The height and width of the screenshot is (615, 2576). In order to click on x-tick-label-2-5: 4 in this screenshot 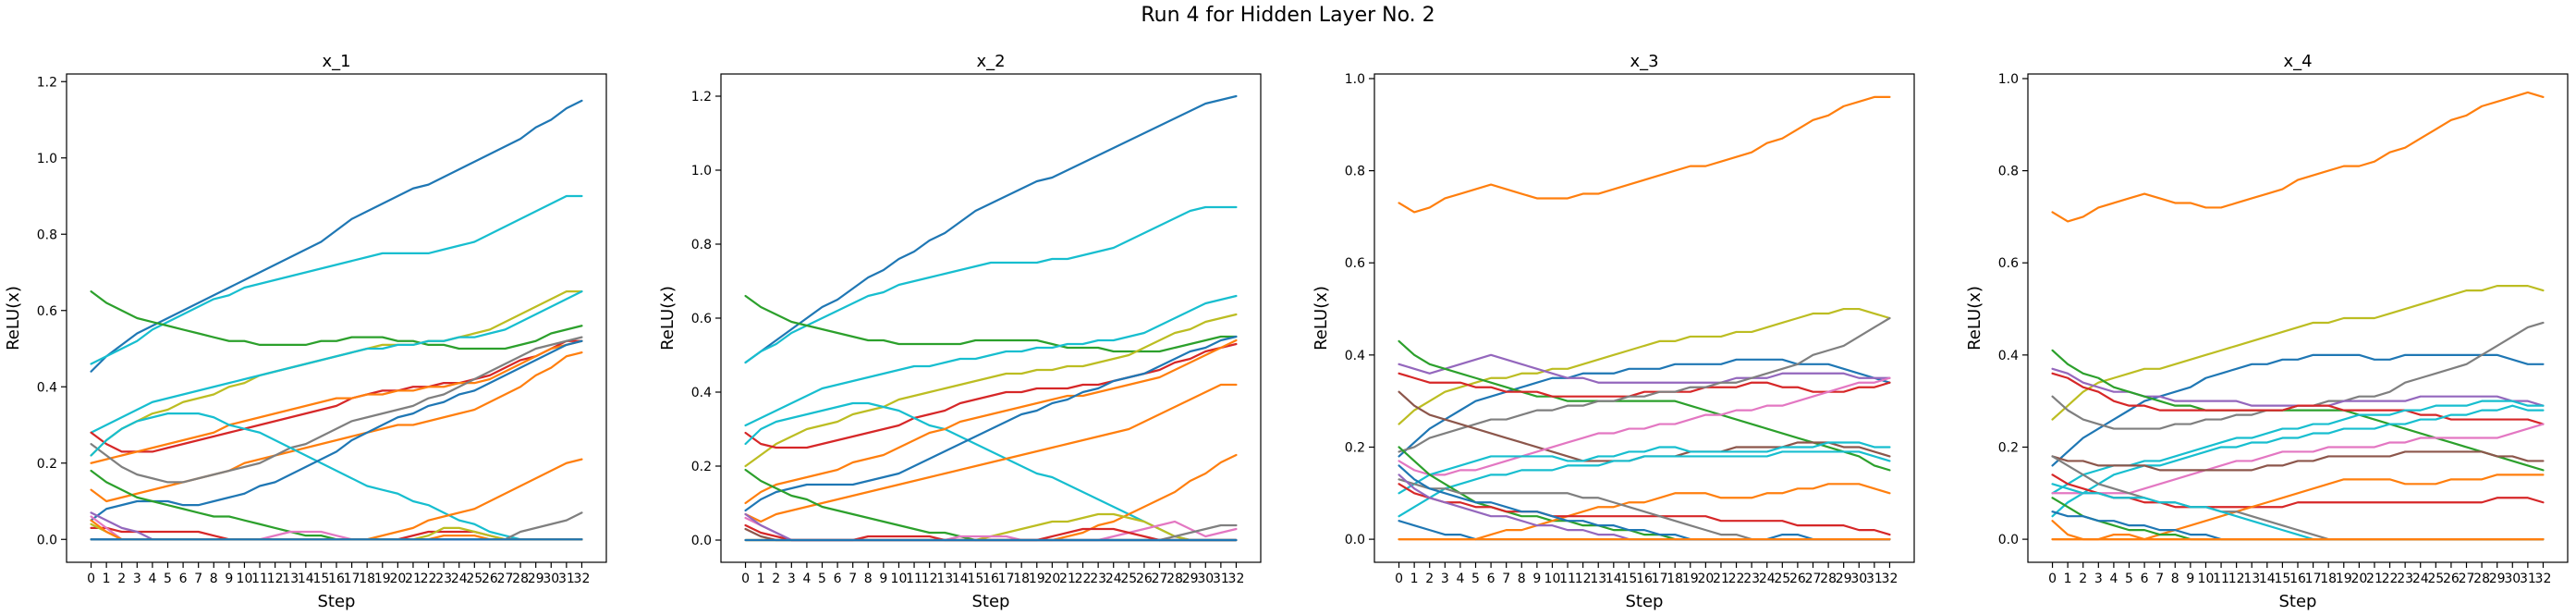, I will do `click(806, 579)`.